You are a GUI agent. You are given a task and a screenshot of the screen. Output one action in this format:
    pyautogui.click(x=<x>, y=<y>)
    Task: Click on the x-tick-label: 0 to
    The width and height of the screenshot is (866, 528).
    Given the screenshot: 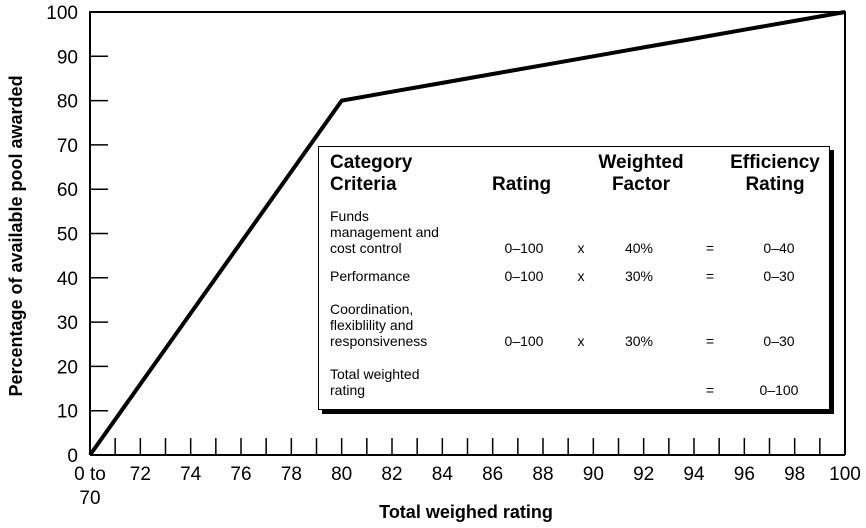 What is the action you would take?
    pyautogui.click(x=90, y=474)
    